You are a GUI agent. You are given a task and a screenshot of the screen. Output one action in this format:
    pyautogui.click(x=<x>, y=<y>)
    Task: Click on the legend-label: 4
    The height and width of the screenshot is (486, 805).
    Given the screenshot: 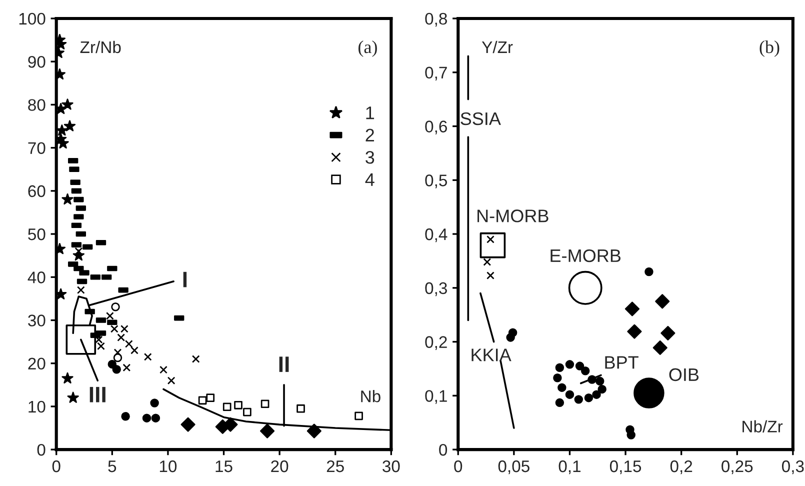 What is the action you would take?
    pyautogui.click(x=369, y=179)
    